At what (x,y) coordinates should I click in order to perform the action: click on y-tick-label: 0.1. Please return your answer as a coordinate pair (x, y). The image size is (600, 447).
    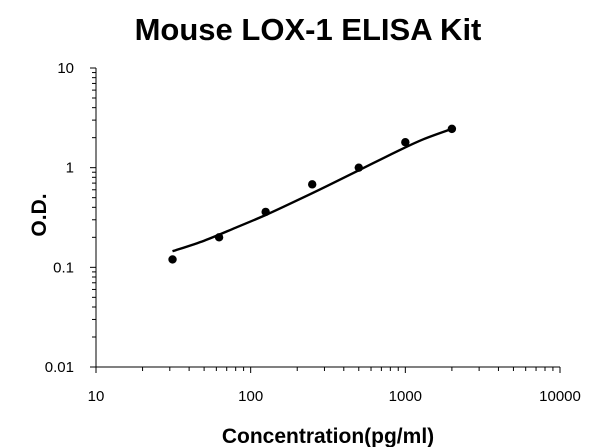
    Looking at the image, I should click on (63, 267).